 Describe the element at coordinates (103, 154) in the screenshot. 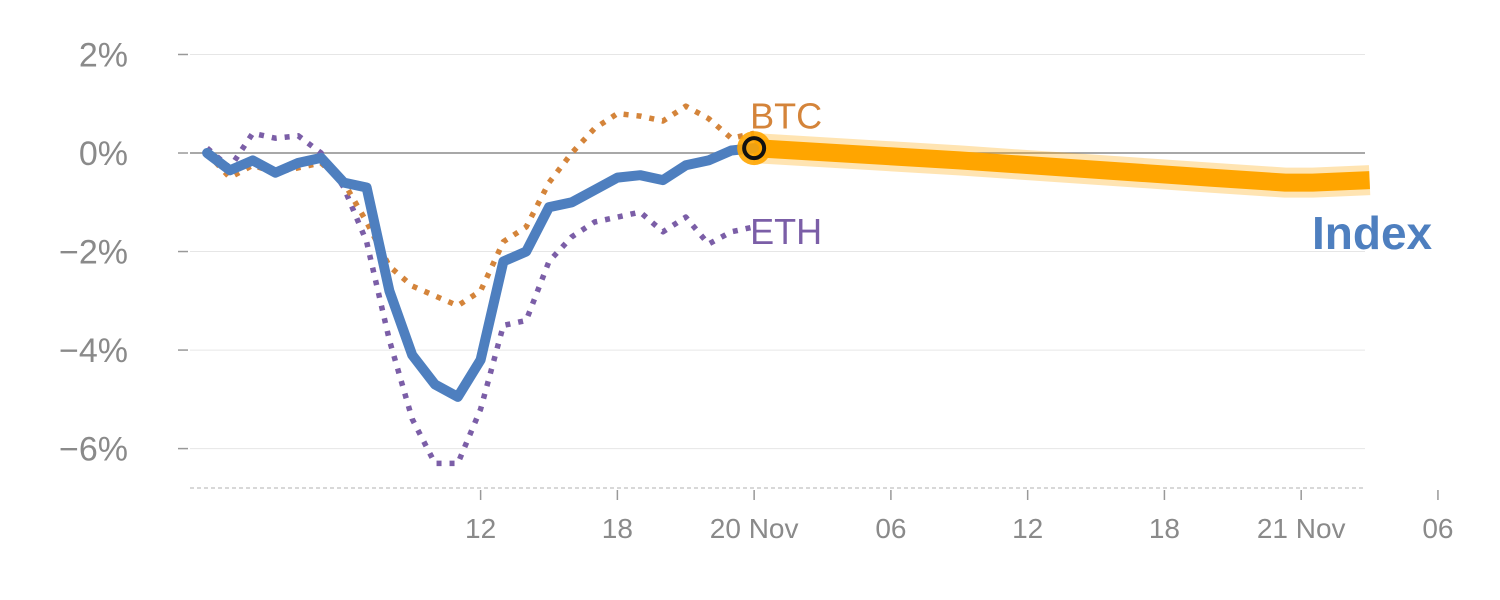

I see `y-tick-label: 0%` at that location.